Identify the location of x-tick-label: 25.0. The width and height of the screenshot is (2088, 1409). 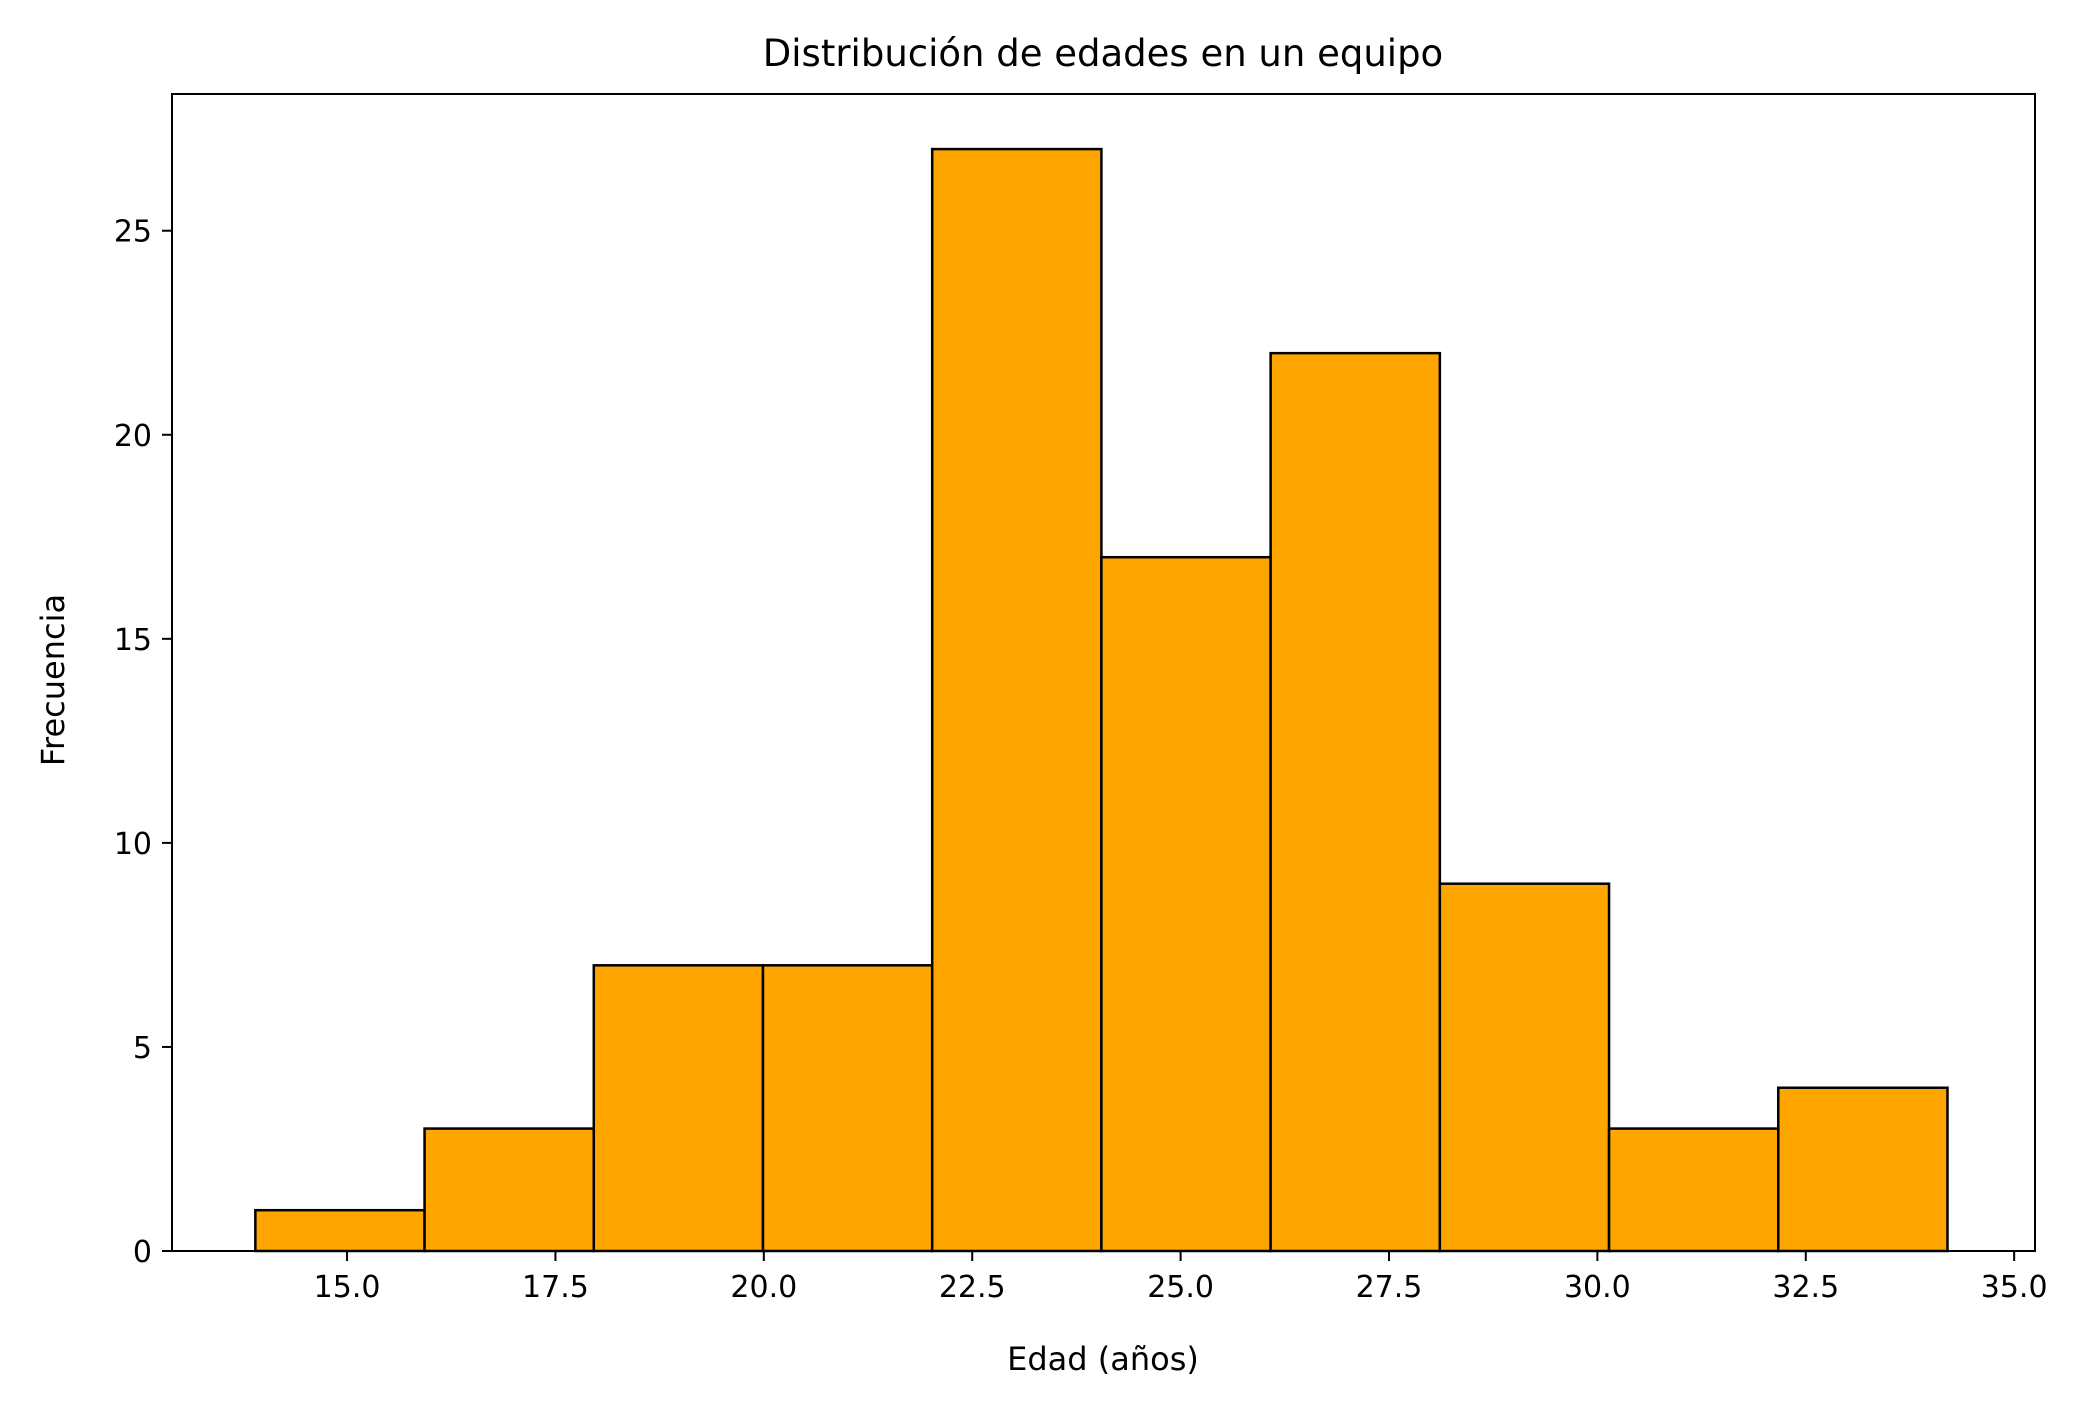
(1180, 1287).